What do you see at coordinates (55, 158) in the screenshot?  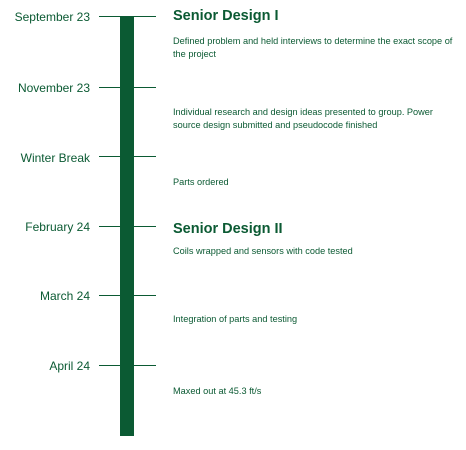 I see `milestone-date: Winter Break` at bounding box center [55, 158].